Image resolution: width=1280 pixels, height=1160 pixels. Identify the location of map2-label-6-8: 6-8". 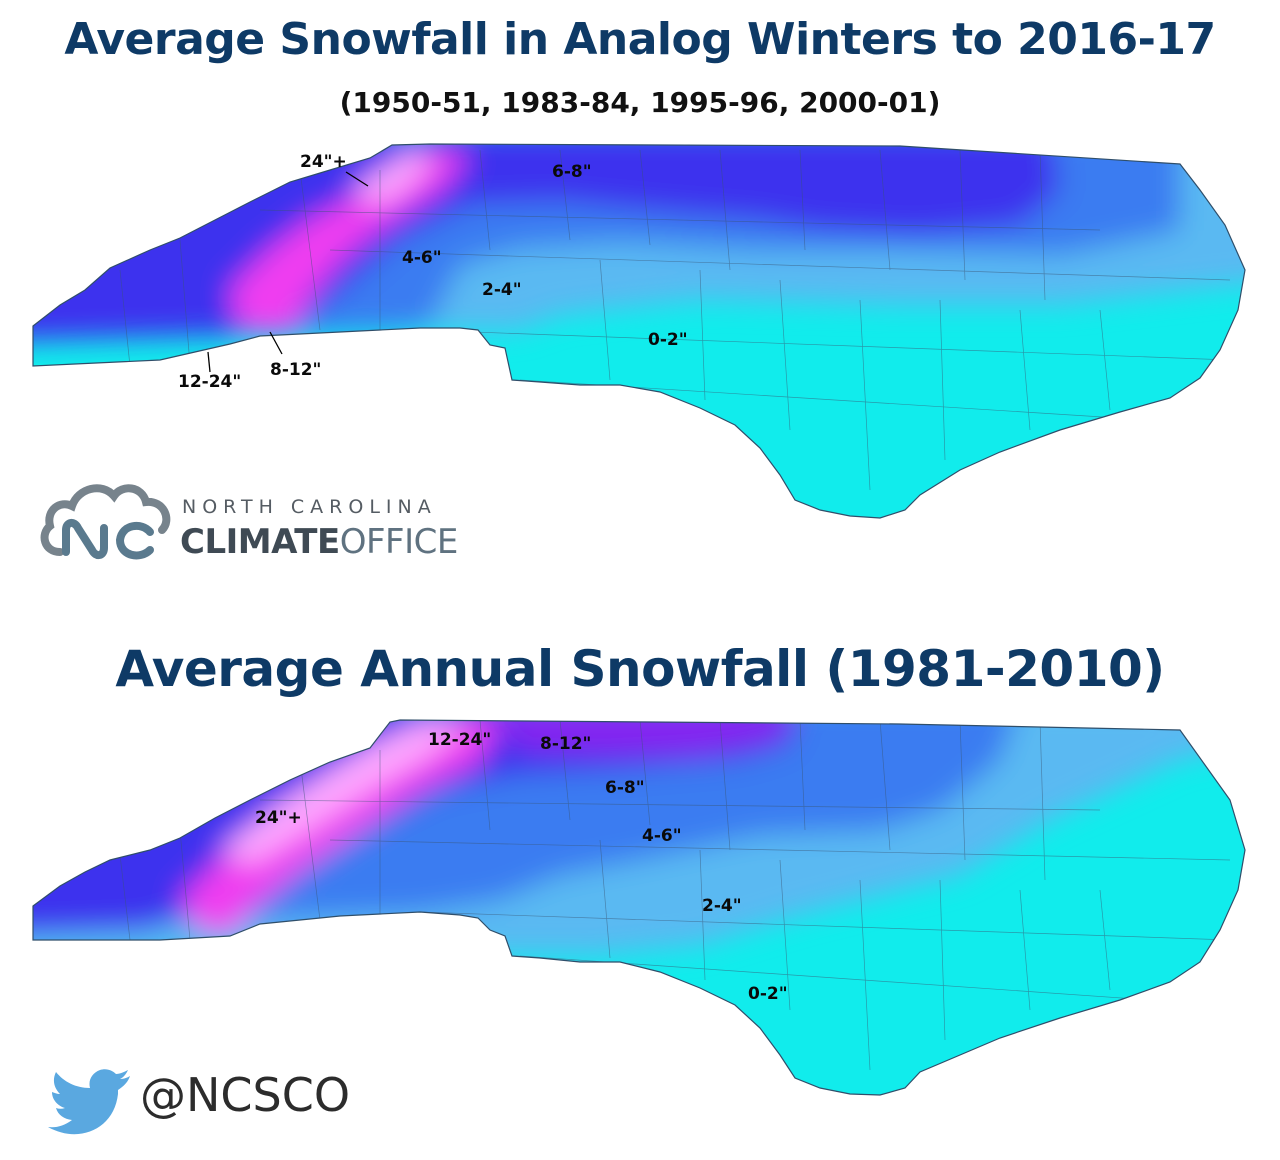
(625, 788).